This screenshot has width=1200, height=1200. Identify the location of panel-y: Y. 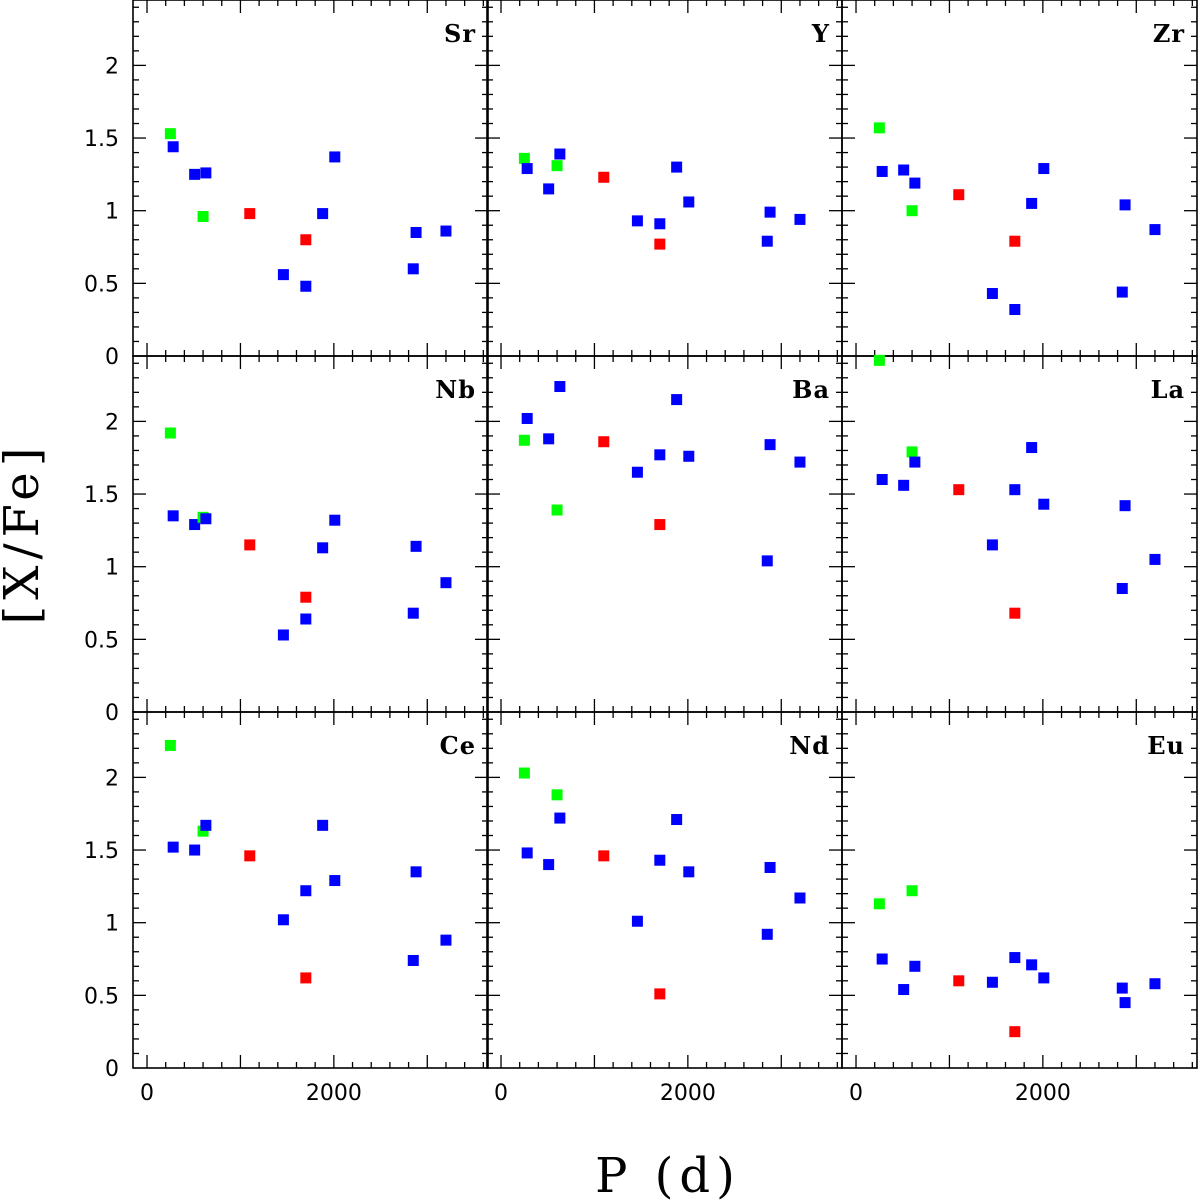
(664, 178).